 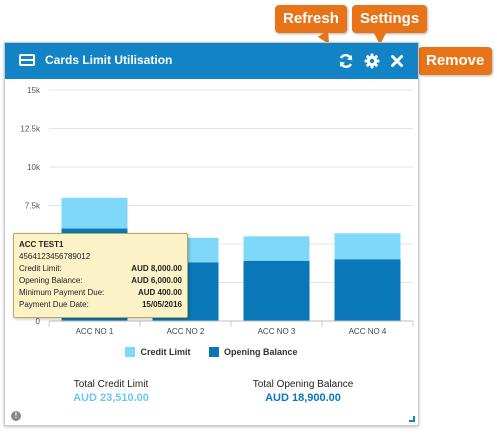 I want to click on tooltip-card-number: 4564123456789012, so click(x=55, y=256).